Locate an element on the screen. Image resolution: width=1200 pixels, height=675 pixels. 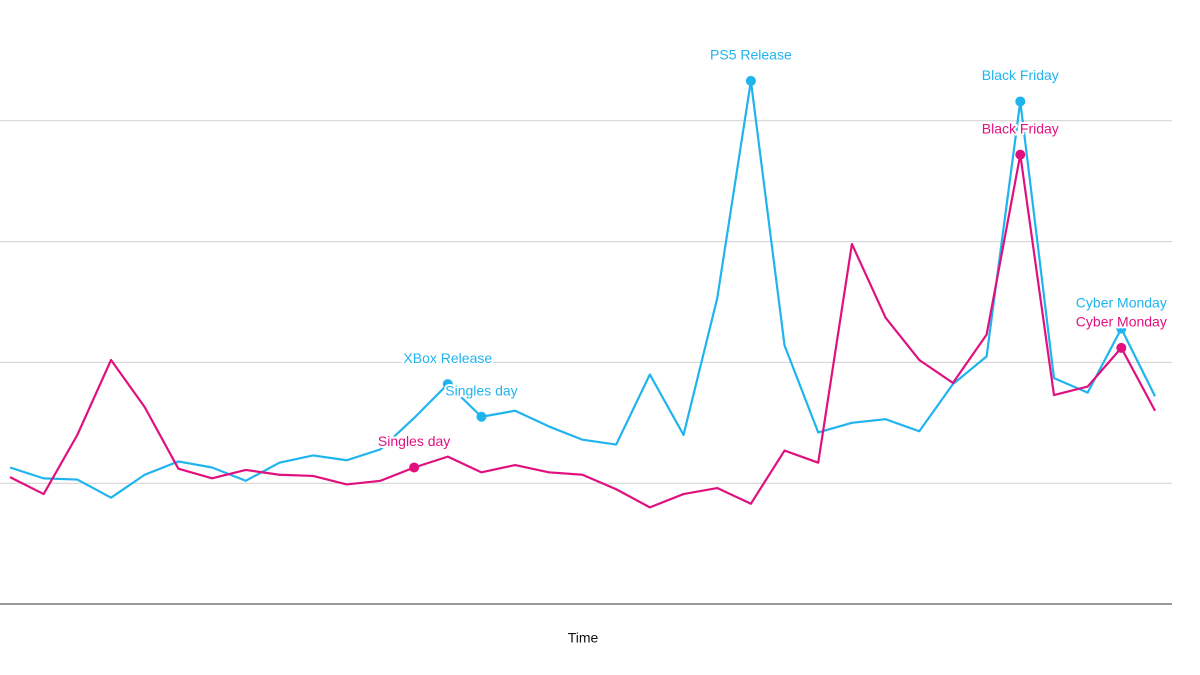
annotation: XBox Release is located at coordinates (447, 358).